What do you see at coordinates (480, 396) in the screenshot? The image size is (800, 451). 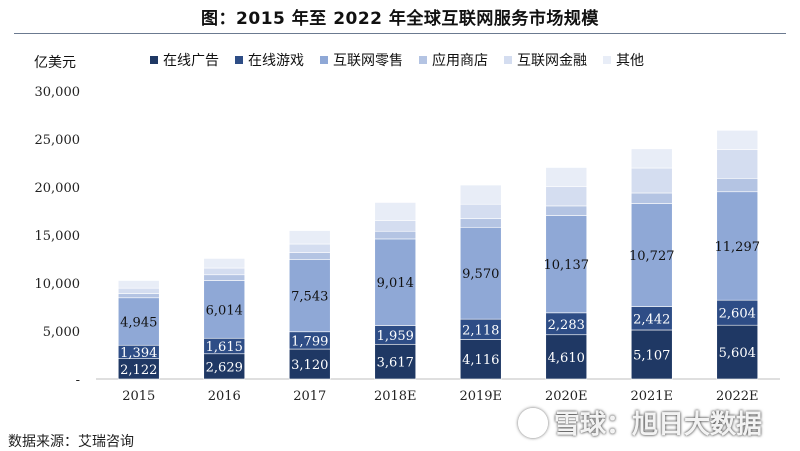 I see `x-tick-label: 2019E` at bounding box center [480, 396].